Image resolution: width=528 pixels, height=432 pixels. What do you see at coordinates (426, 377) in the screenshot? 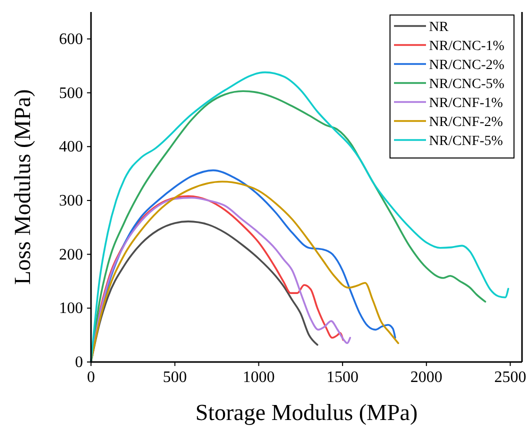
I see `x-tick-label: 2000` at bounding box center [426, 377].